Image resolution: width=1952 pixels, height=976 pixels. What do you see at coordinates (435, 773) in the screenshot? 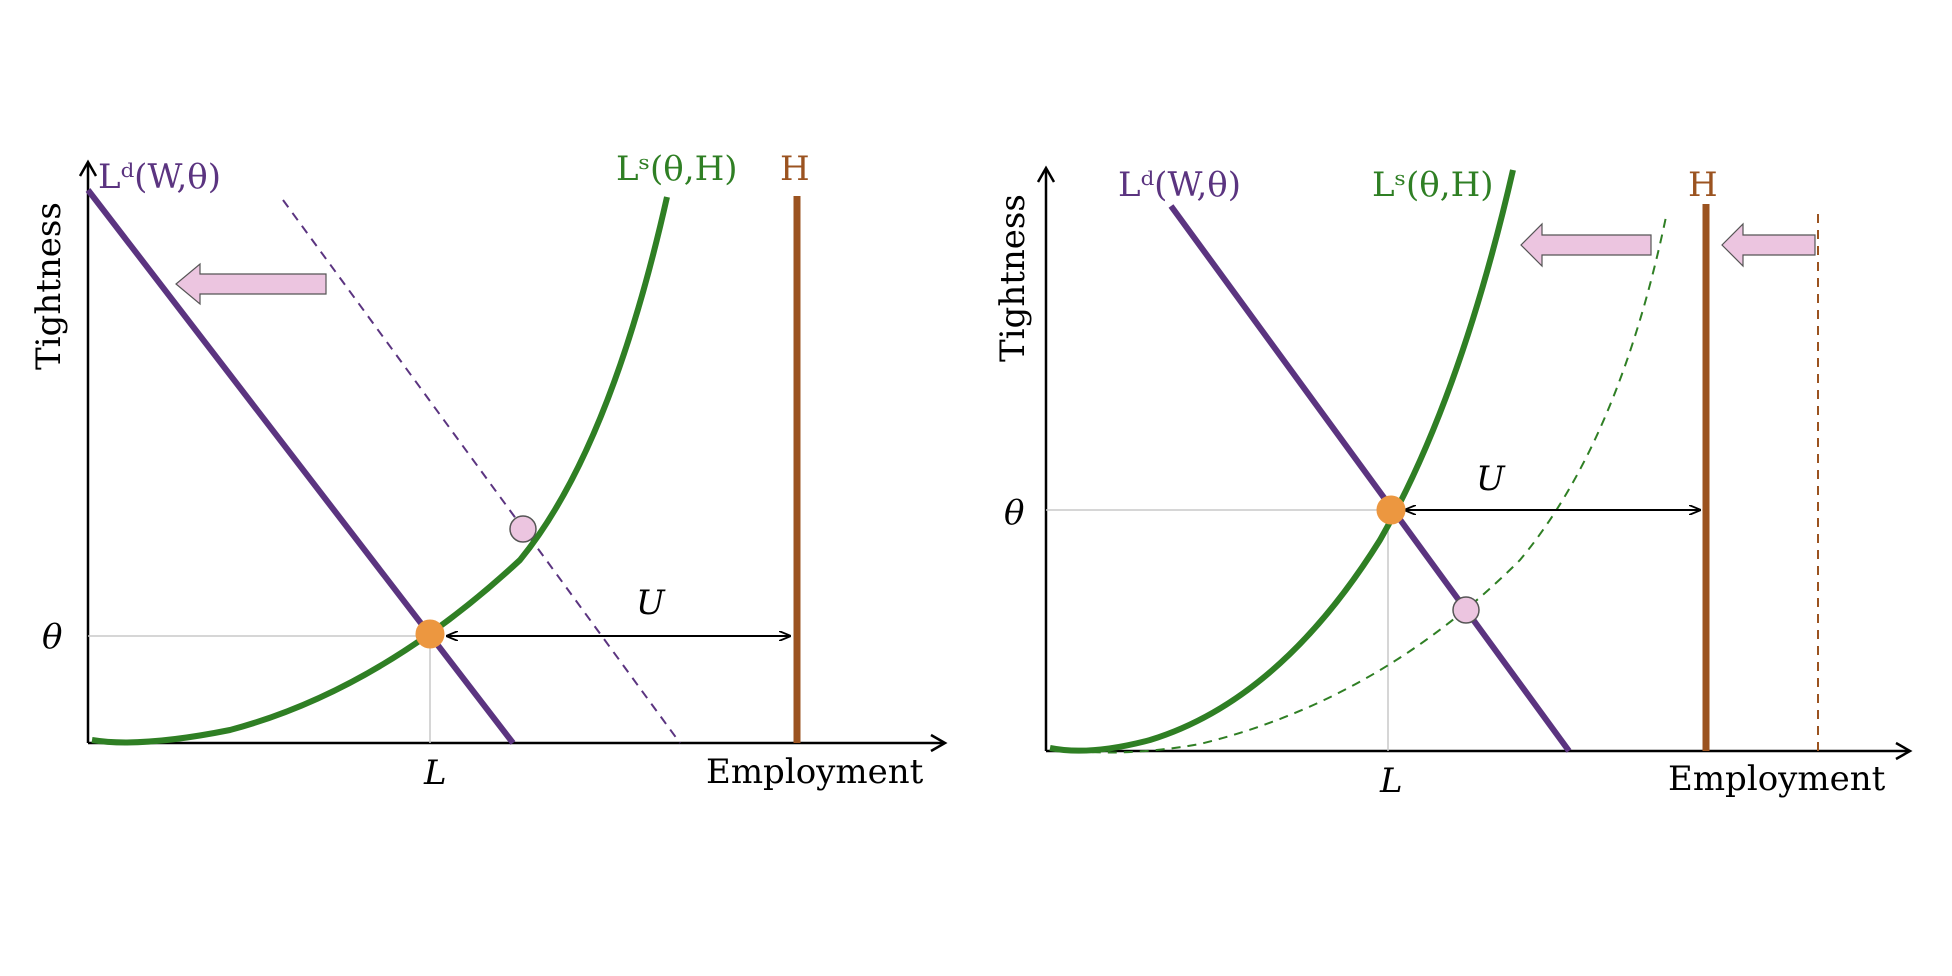
I see `left-l-label: L` at bounding box center [435, 773].